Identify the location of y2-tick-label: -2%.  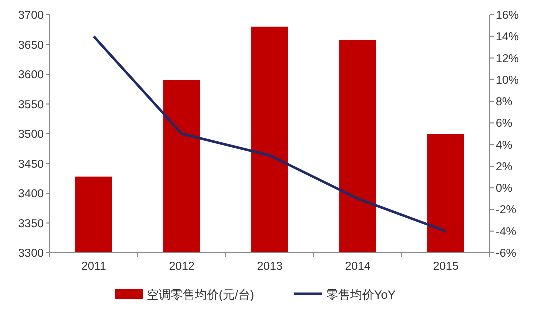
(506, 210).